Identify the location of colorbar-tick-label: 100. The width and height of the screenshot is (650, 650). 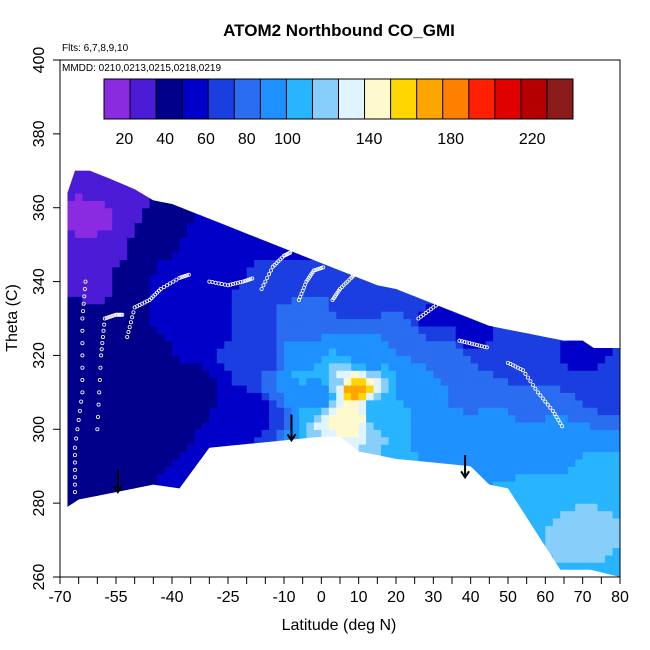
(287, 139).